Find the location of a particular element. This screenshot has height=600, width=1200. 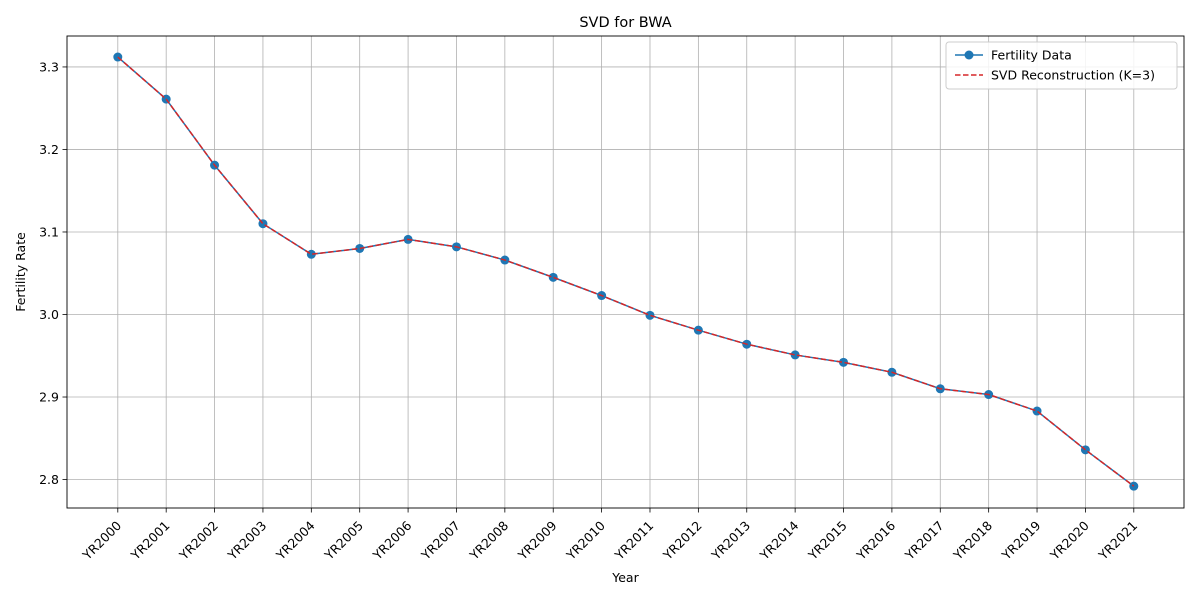

y-tick-label: 3.3 is located at coordinates (49, 66).